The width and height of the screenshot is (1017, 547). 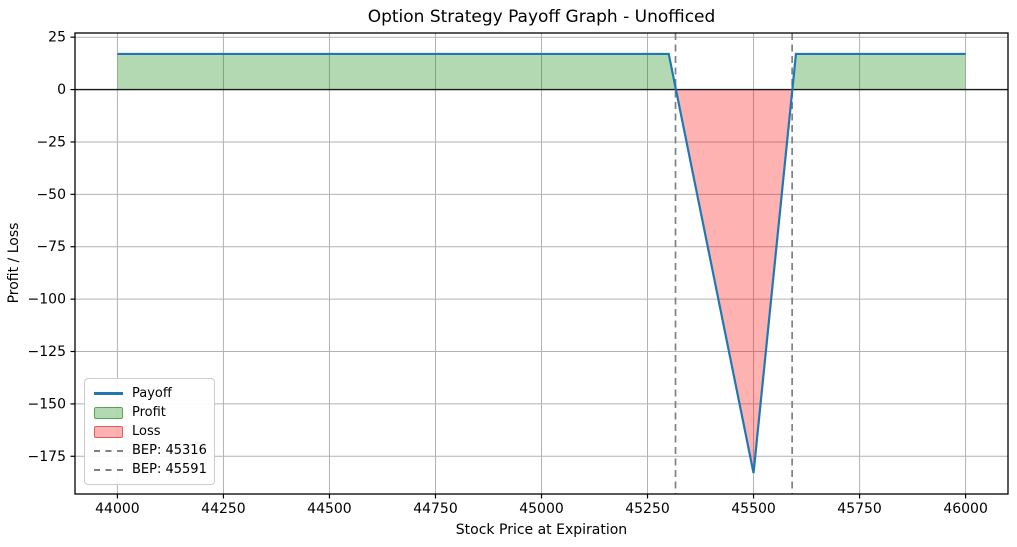 What do you see at coordinates (14, 263) in the screenshot?
I see `y-axis-label: Profit / Loss` at bounding box center [14, 263].